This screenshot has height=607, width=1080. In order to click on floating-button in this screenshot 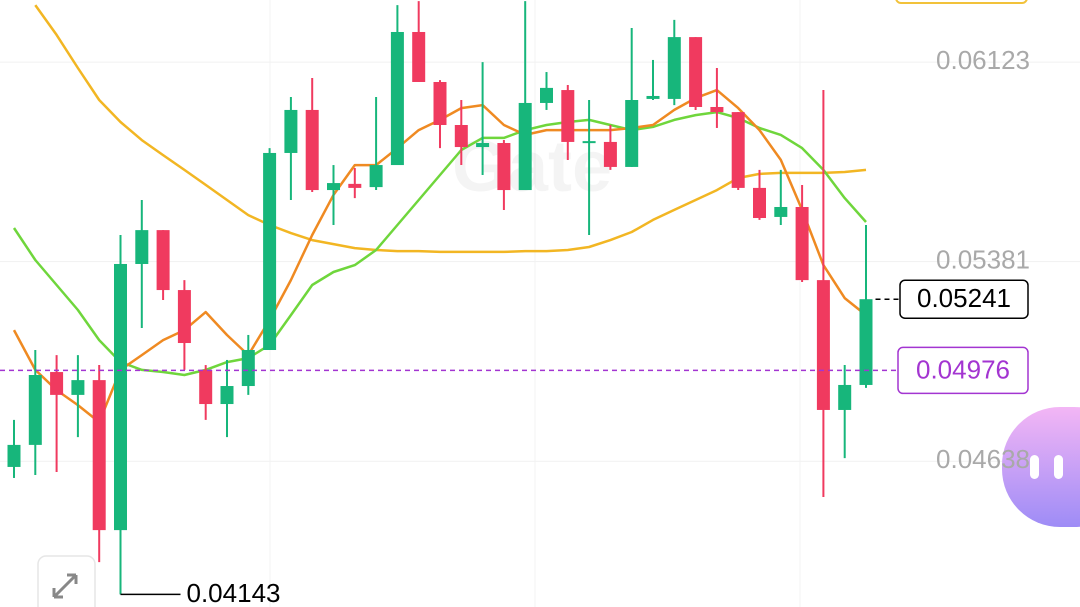, I will do `click(1041, 467)`.